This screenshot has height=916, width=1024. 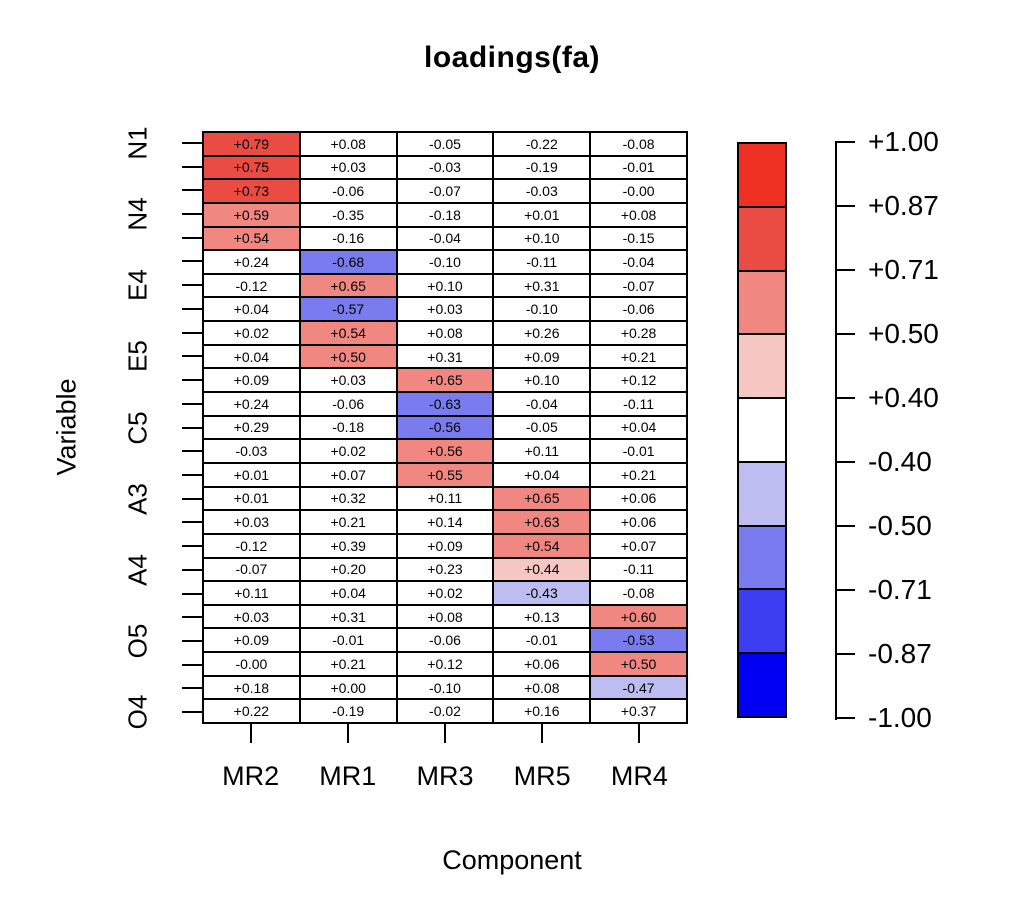 What do you see at coordinates (638, 616) in the screenshot?
I see `heatmap-cell: +0.60` at bounding box center [638, 616].